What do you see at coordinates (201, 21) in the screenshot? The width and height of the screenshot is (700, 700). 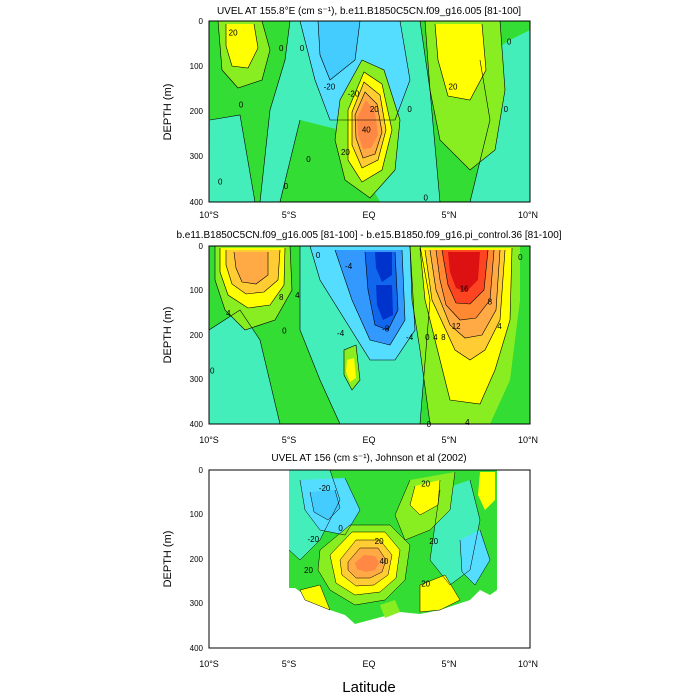 I see `panel-1-ytick-0: 0` at bounding box center [201, 21].